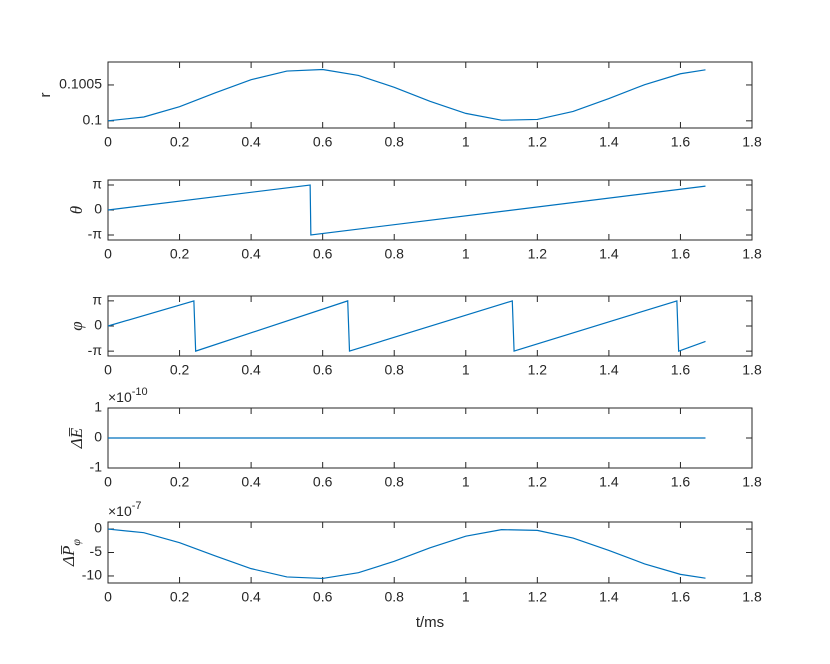 Image resolution: width=830 pixels, height=664 pixels. I want to click on y-multiplier-exponent: -7, so click(137, 506).